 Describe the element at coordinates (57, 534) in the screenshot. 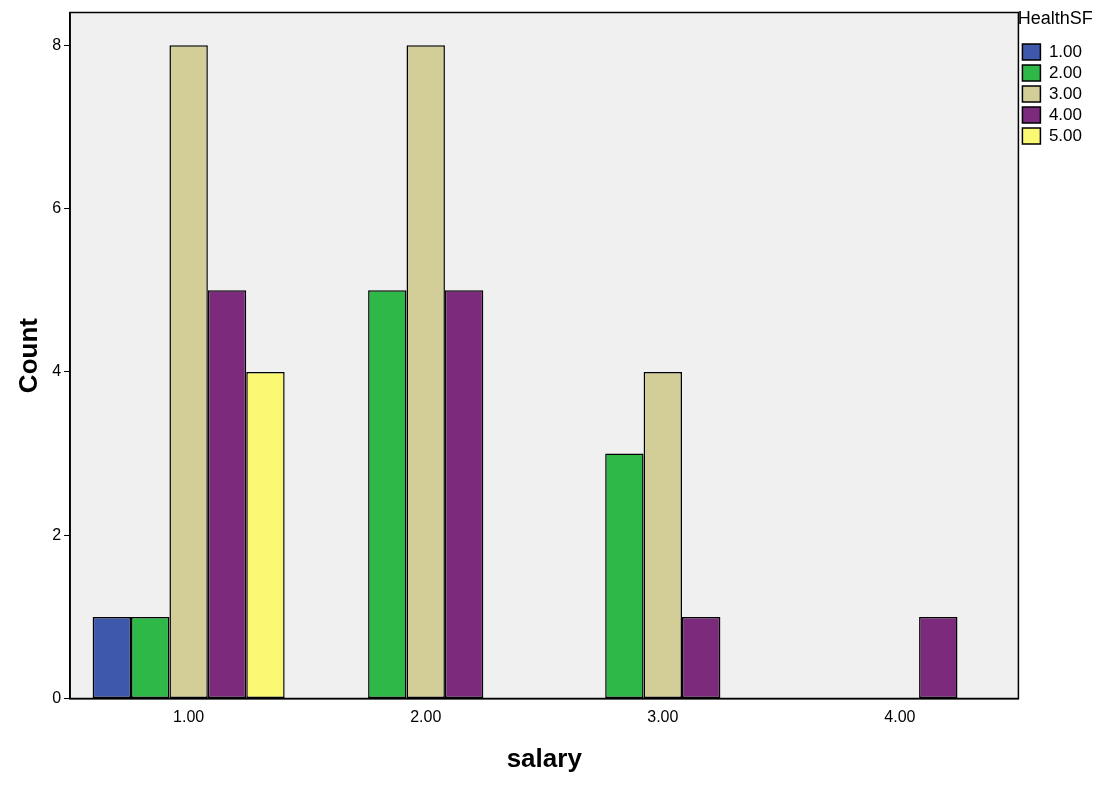

I see `y-tick-label: 2` at that location.